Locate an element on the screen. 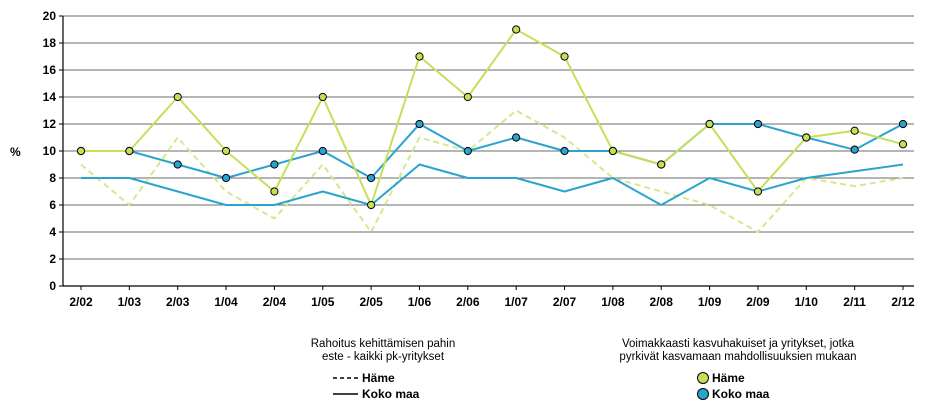  y-tick-label: 2 is located at coordinates (52, 259).